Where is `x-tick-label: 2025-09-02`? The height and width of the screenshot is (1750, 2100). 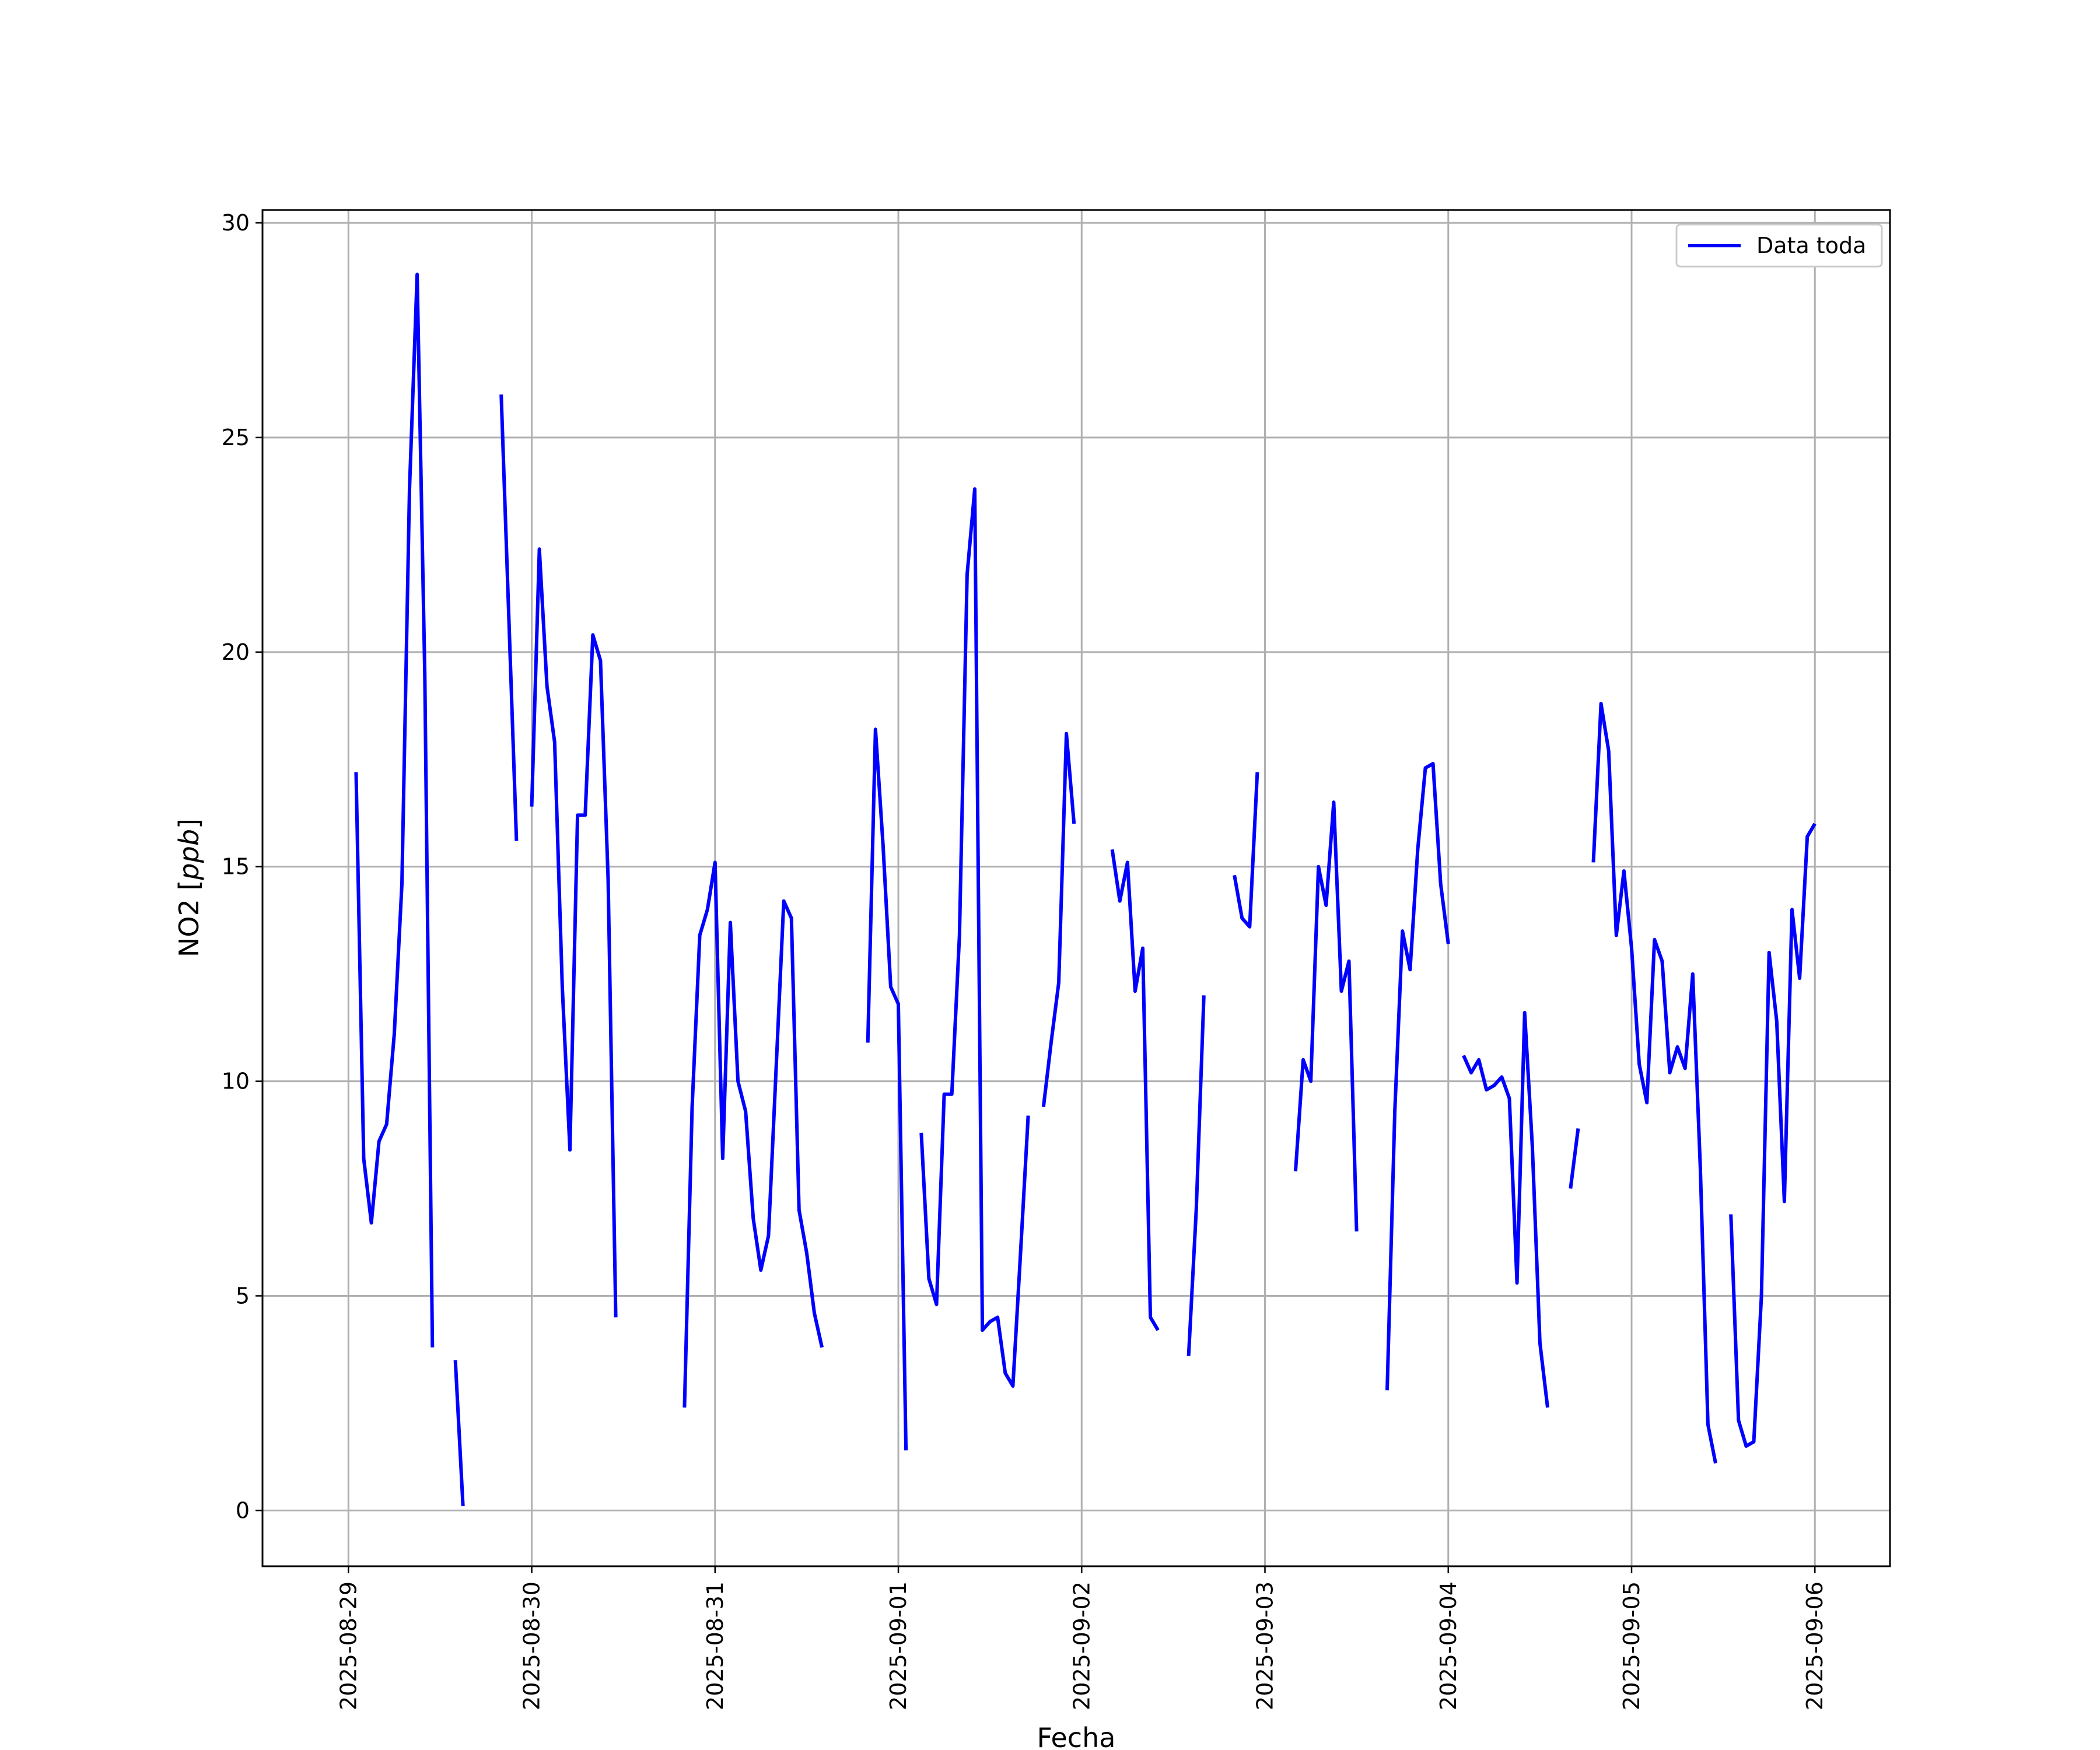
x-tick-label: 2025-09-02 is located at coordinates (1081, 1645).